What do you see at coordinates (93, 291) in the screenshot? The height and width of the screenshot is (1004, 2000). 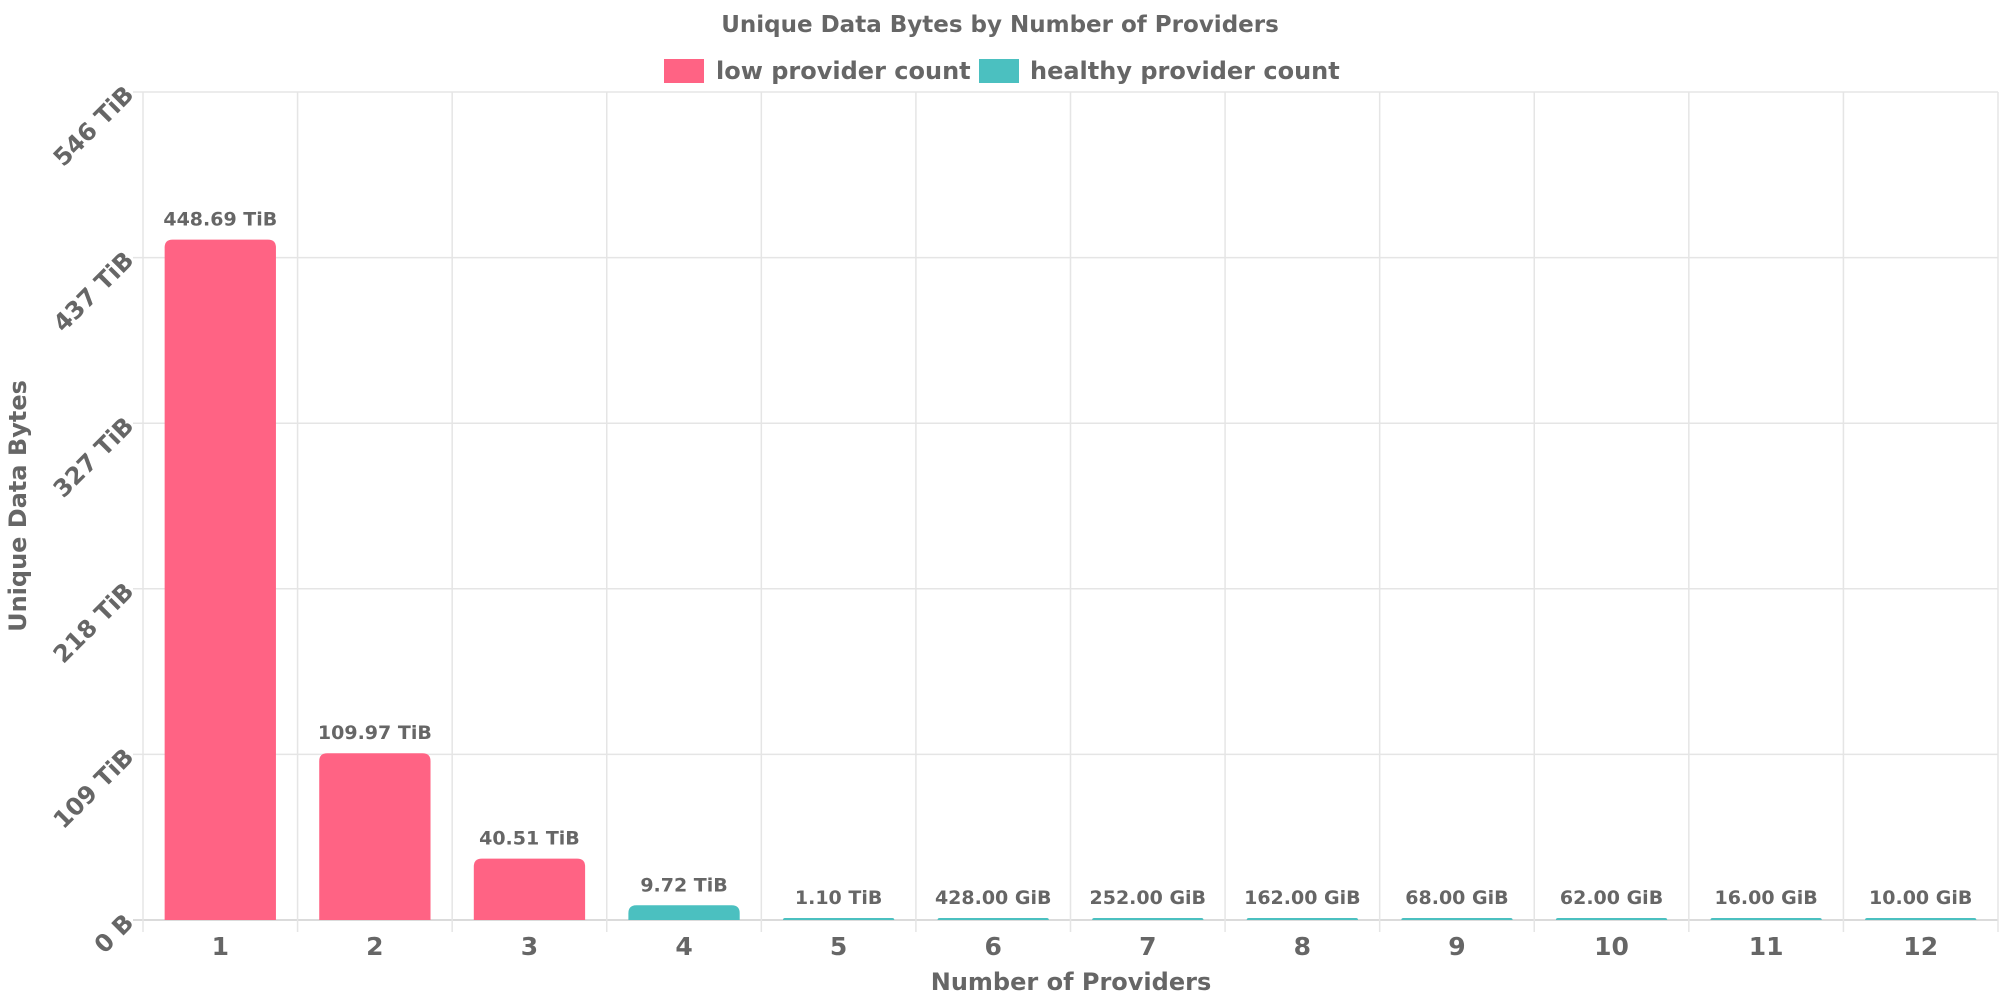 I see `y-tick-label: 437 TiB` at bounding box center [93, 291].